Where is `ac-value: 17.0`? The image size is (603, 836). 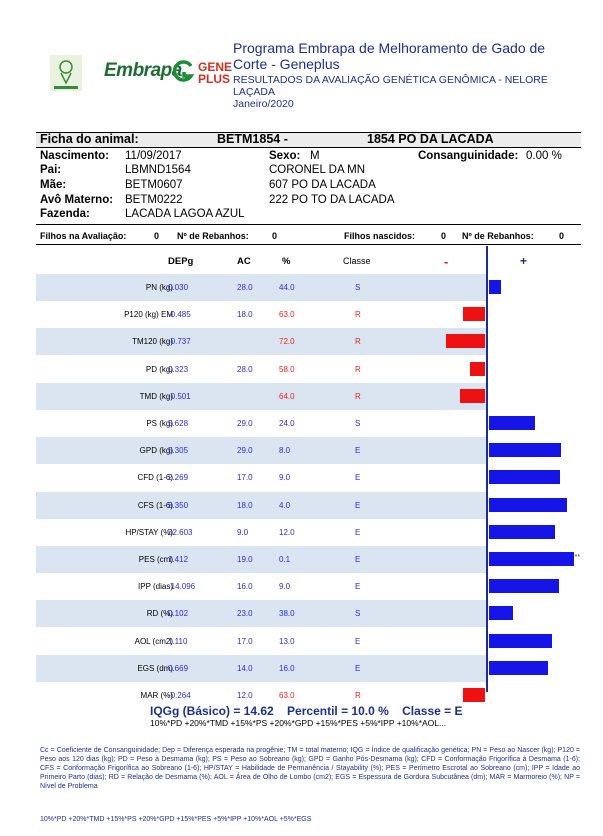 ac-value: 17.0 is located at coordinates (245, 641).